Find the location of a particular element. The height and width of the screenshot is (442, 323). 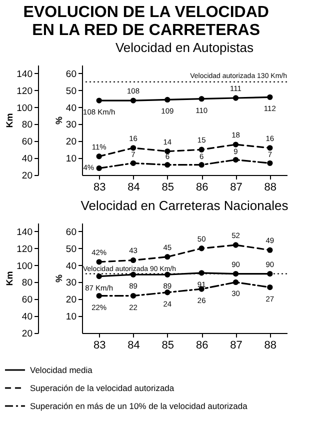

chart-title: Velocidad en Carreteras Nacionales is located at coordinates (184, 205).